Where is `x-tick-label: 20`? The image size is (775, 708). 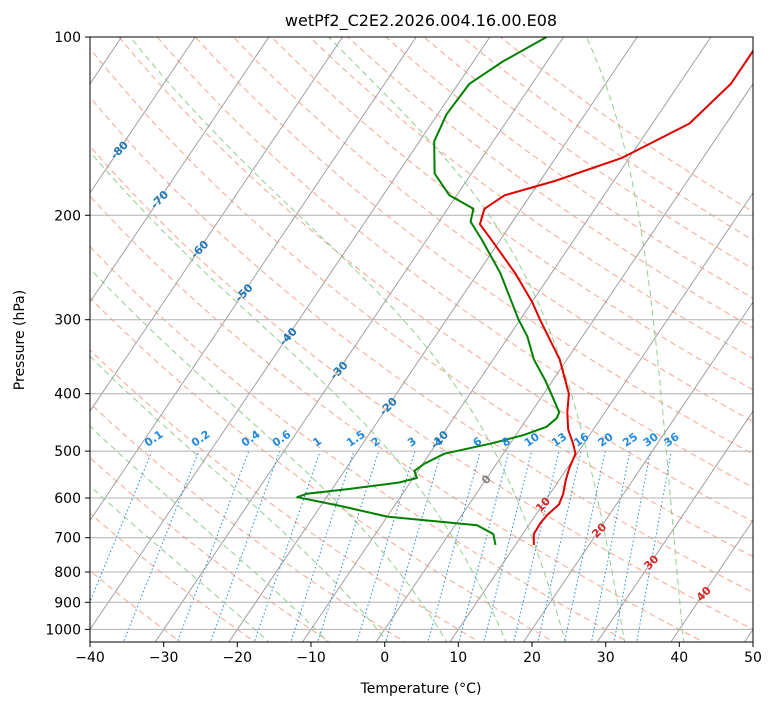 x-tick-label: 20 is located at coordinates (532, 658).